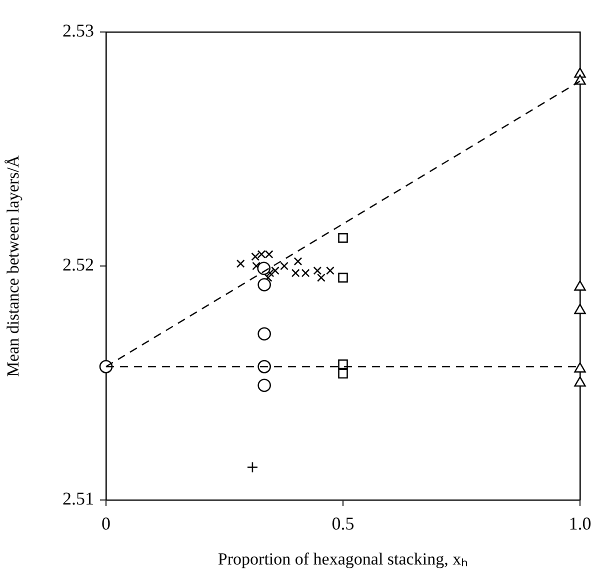 The image size is (602, 574). I want to click on y-tick-label: 2.51, so click(78, 498).